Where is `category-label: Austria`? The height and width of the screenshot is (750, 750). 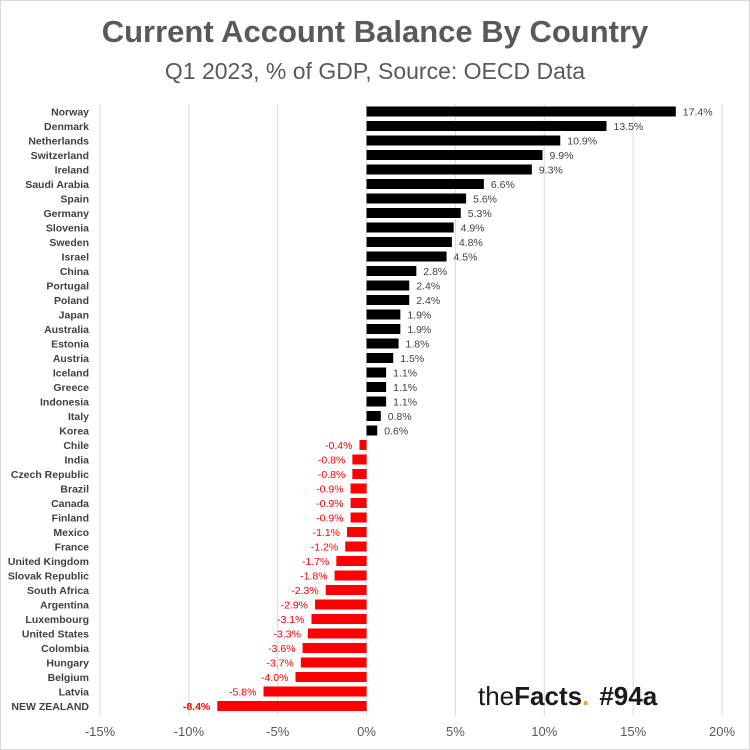 category-label: Austria is located at coordinates (71, 359).